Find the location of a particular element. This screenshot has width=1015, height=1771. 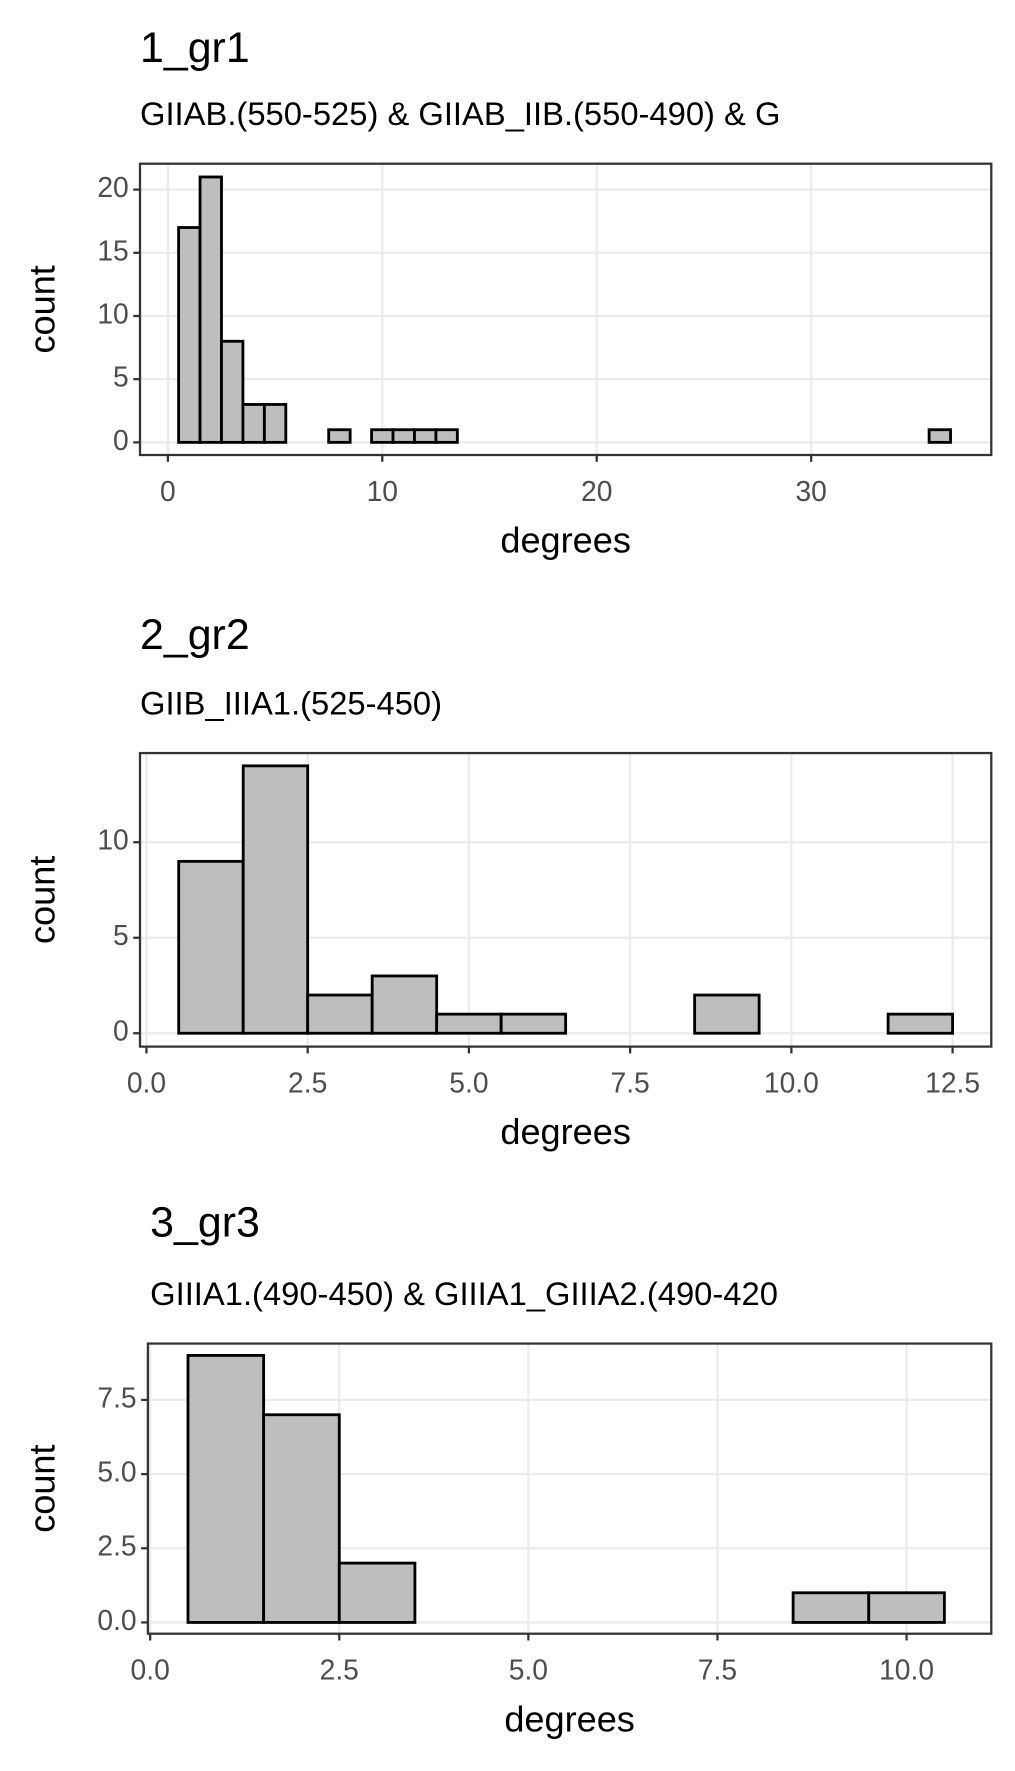

y-tick-label: 0.0 is located at coordinates (116, 1620).